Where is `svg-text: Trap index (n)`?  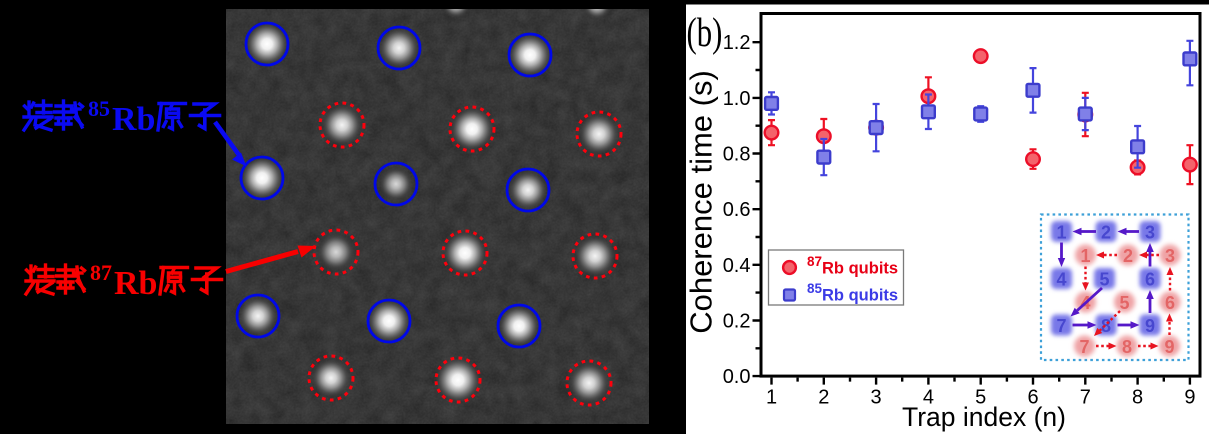
svg-text: Trap index (n) is located at coordinates (984, 417).